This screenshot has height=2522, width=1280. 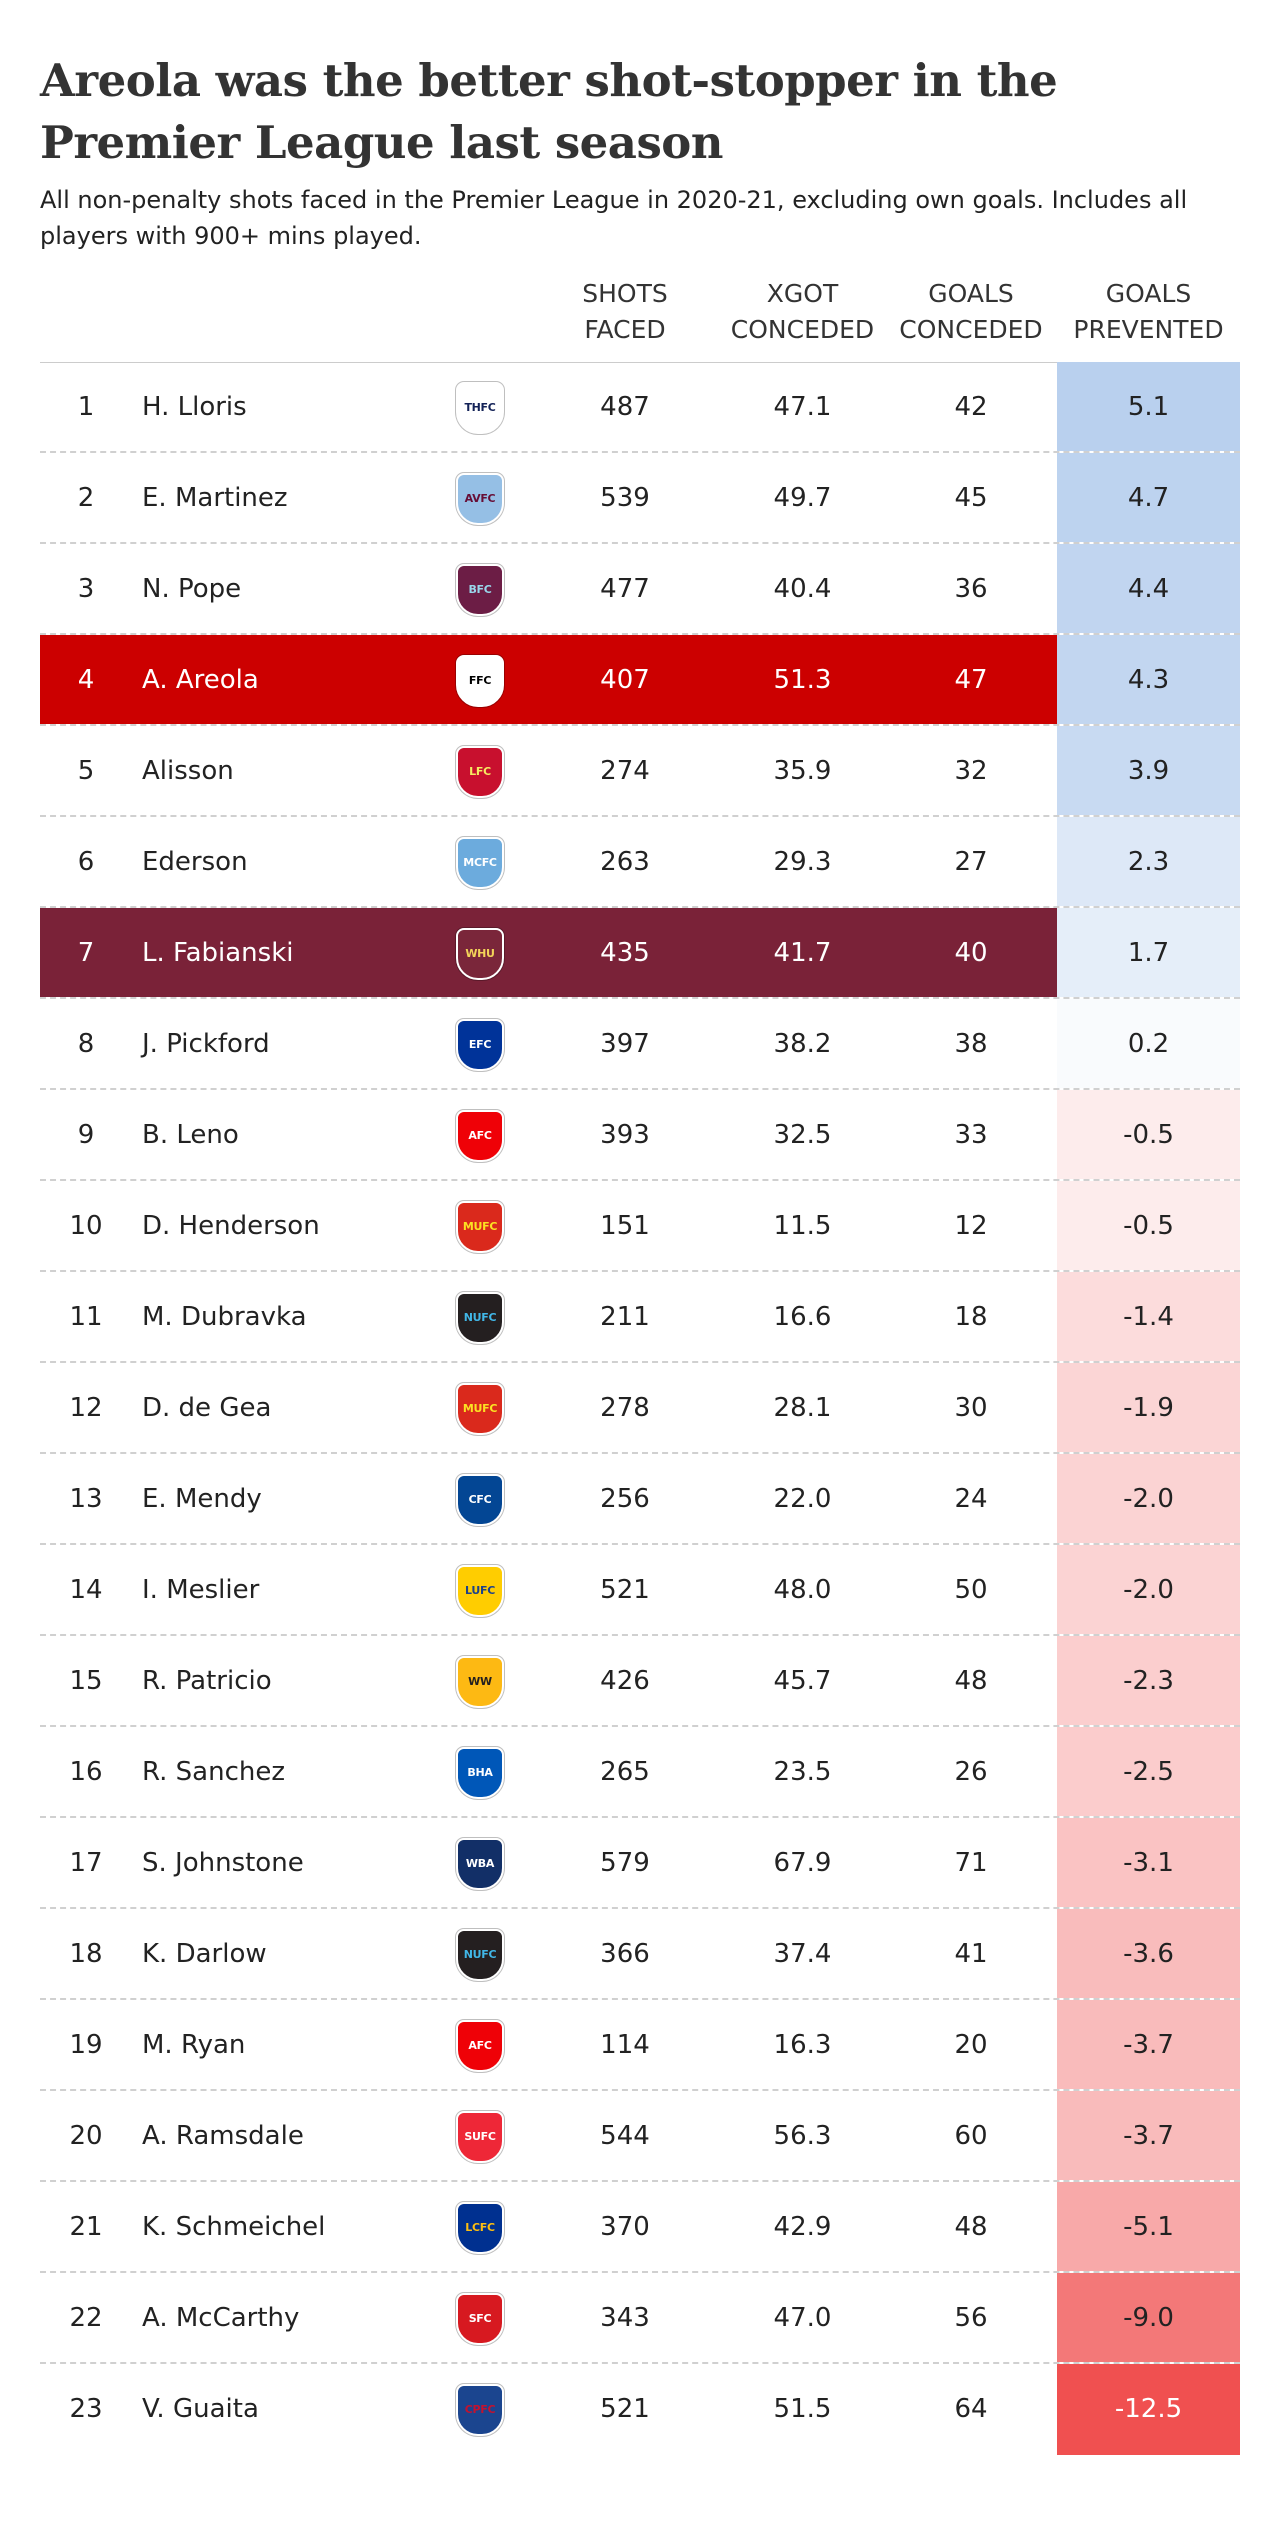 I want to click on west-ham-crest-icon: WHU, so click(x=480, y=953).